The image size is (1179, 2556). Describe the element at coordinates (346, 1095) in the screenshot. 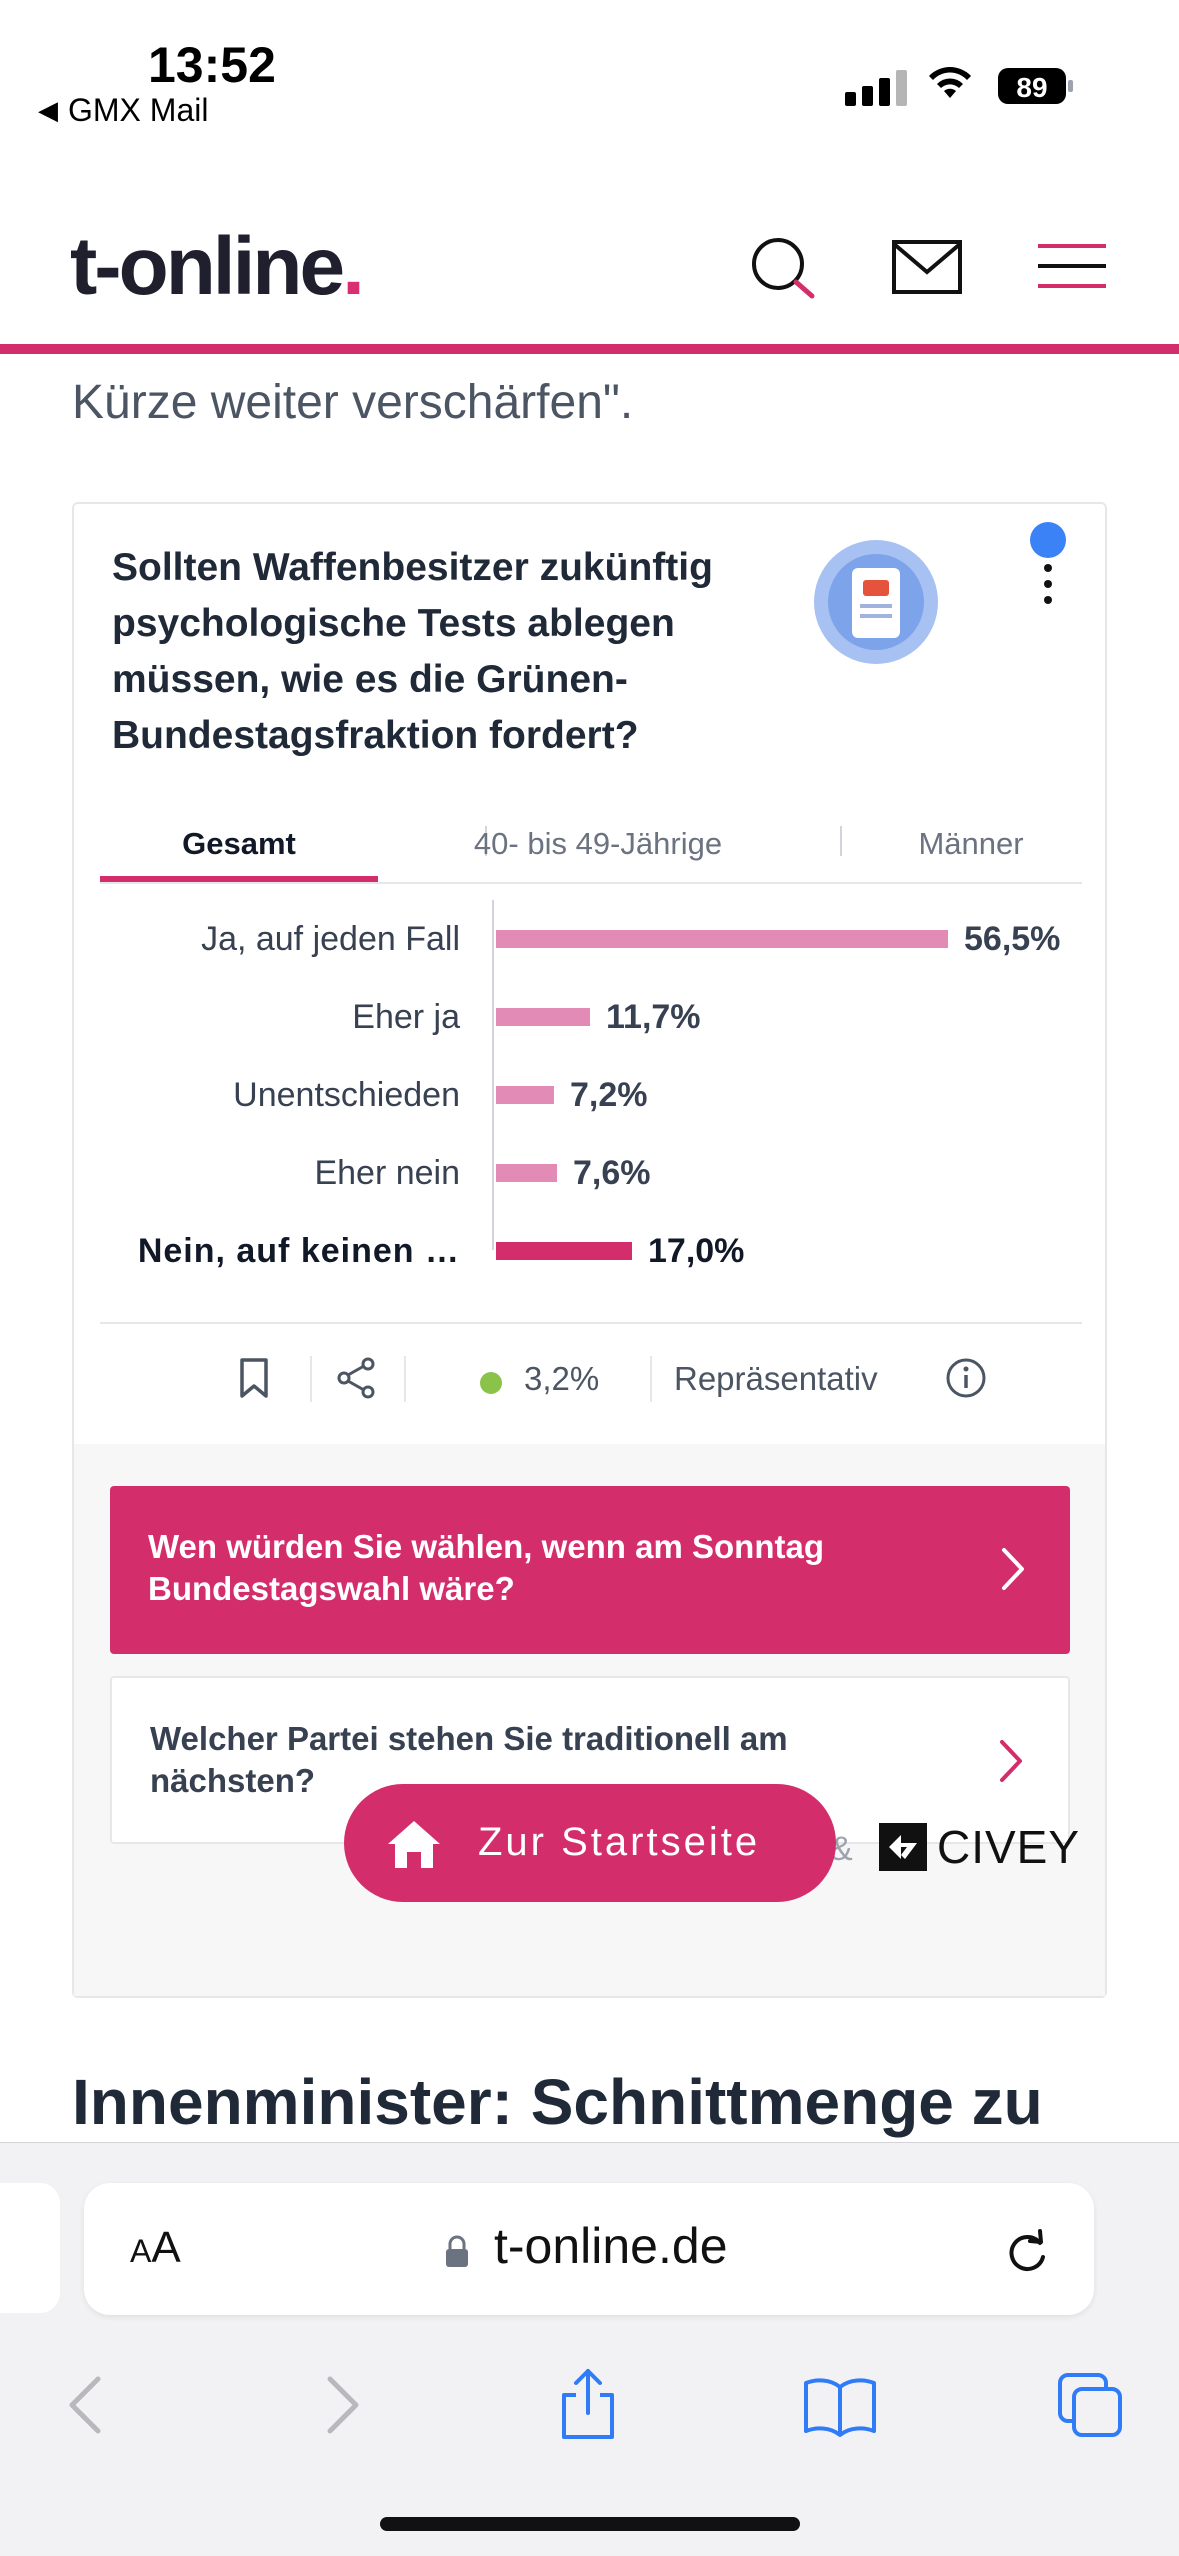

I see `result-label: Unentschieden` at that location.